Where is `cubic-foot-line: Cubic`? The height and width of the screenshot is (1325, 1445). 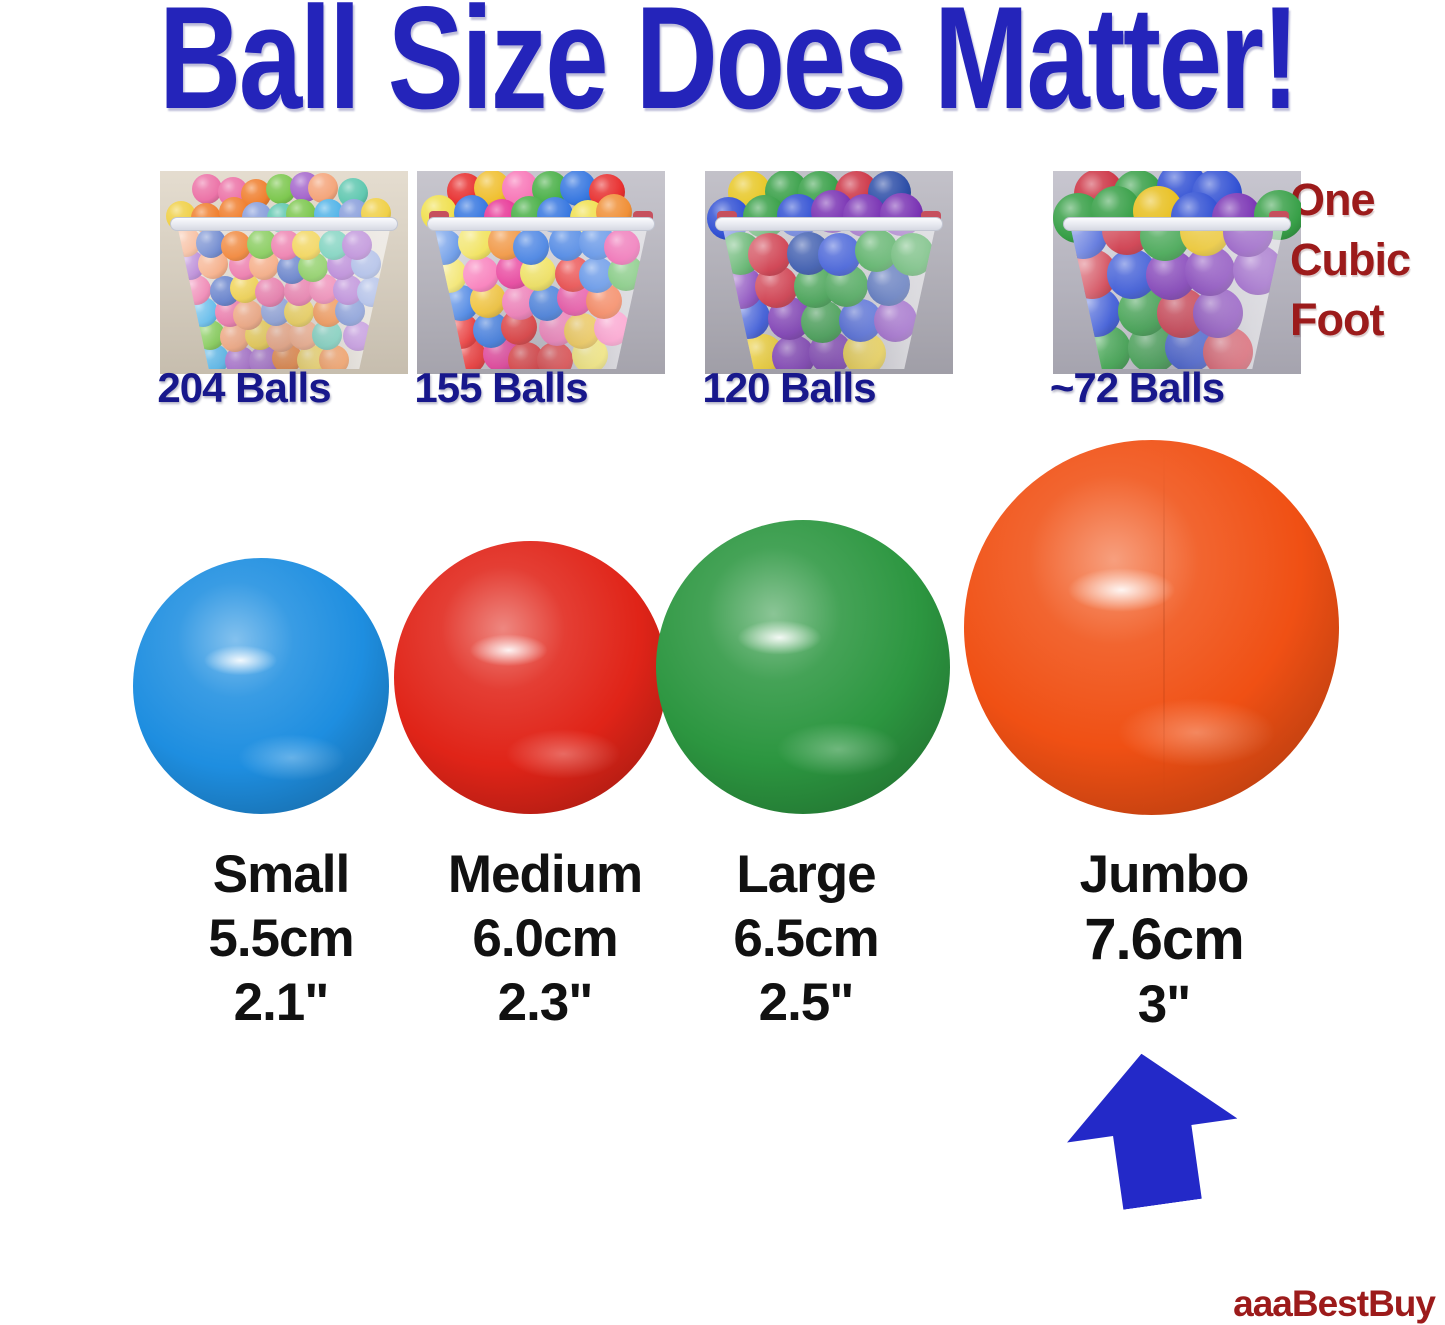 cubic-foot-line: Cubic is located at coordinates (1350, 259).